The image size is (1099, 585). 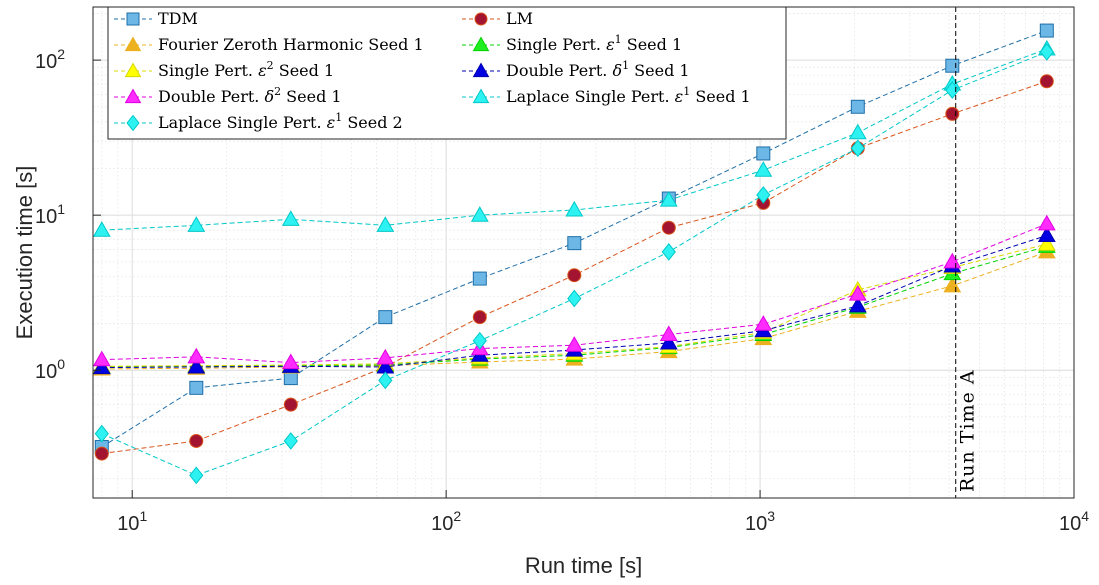 I want to click on x-tick-label: 10², so click(x=446, y=521).